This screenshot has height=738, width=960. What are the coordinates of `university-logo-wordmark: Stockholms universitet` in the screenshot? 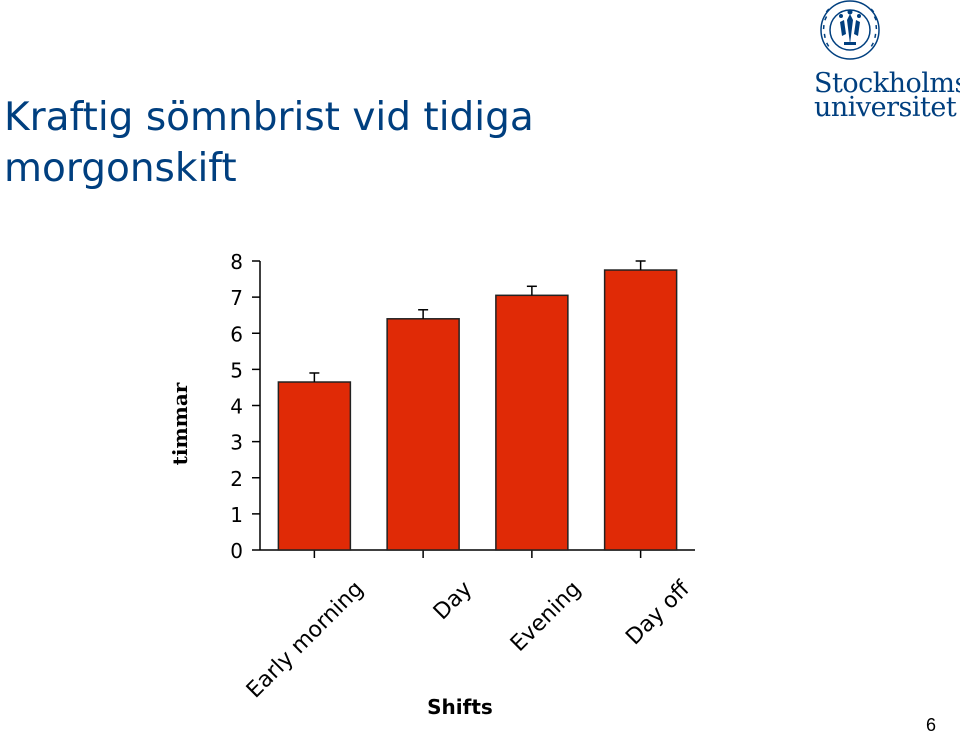 It's located at (887, 95).